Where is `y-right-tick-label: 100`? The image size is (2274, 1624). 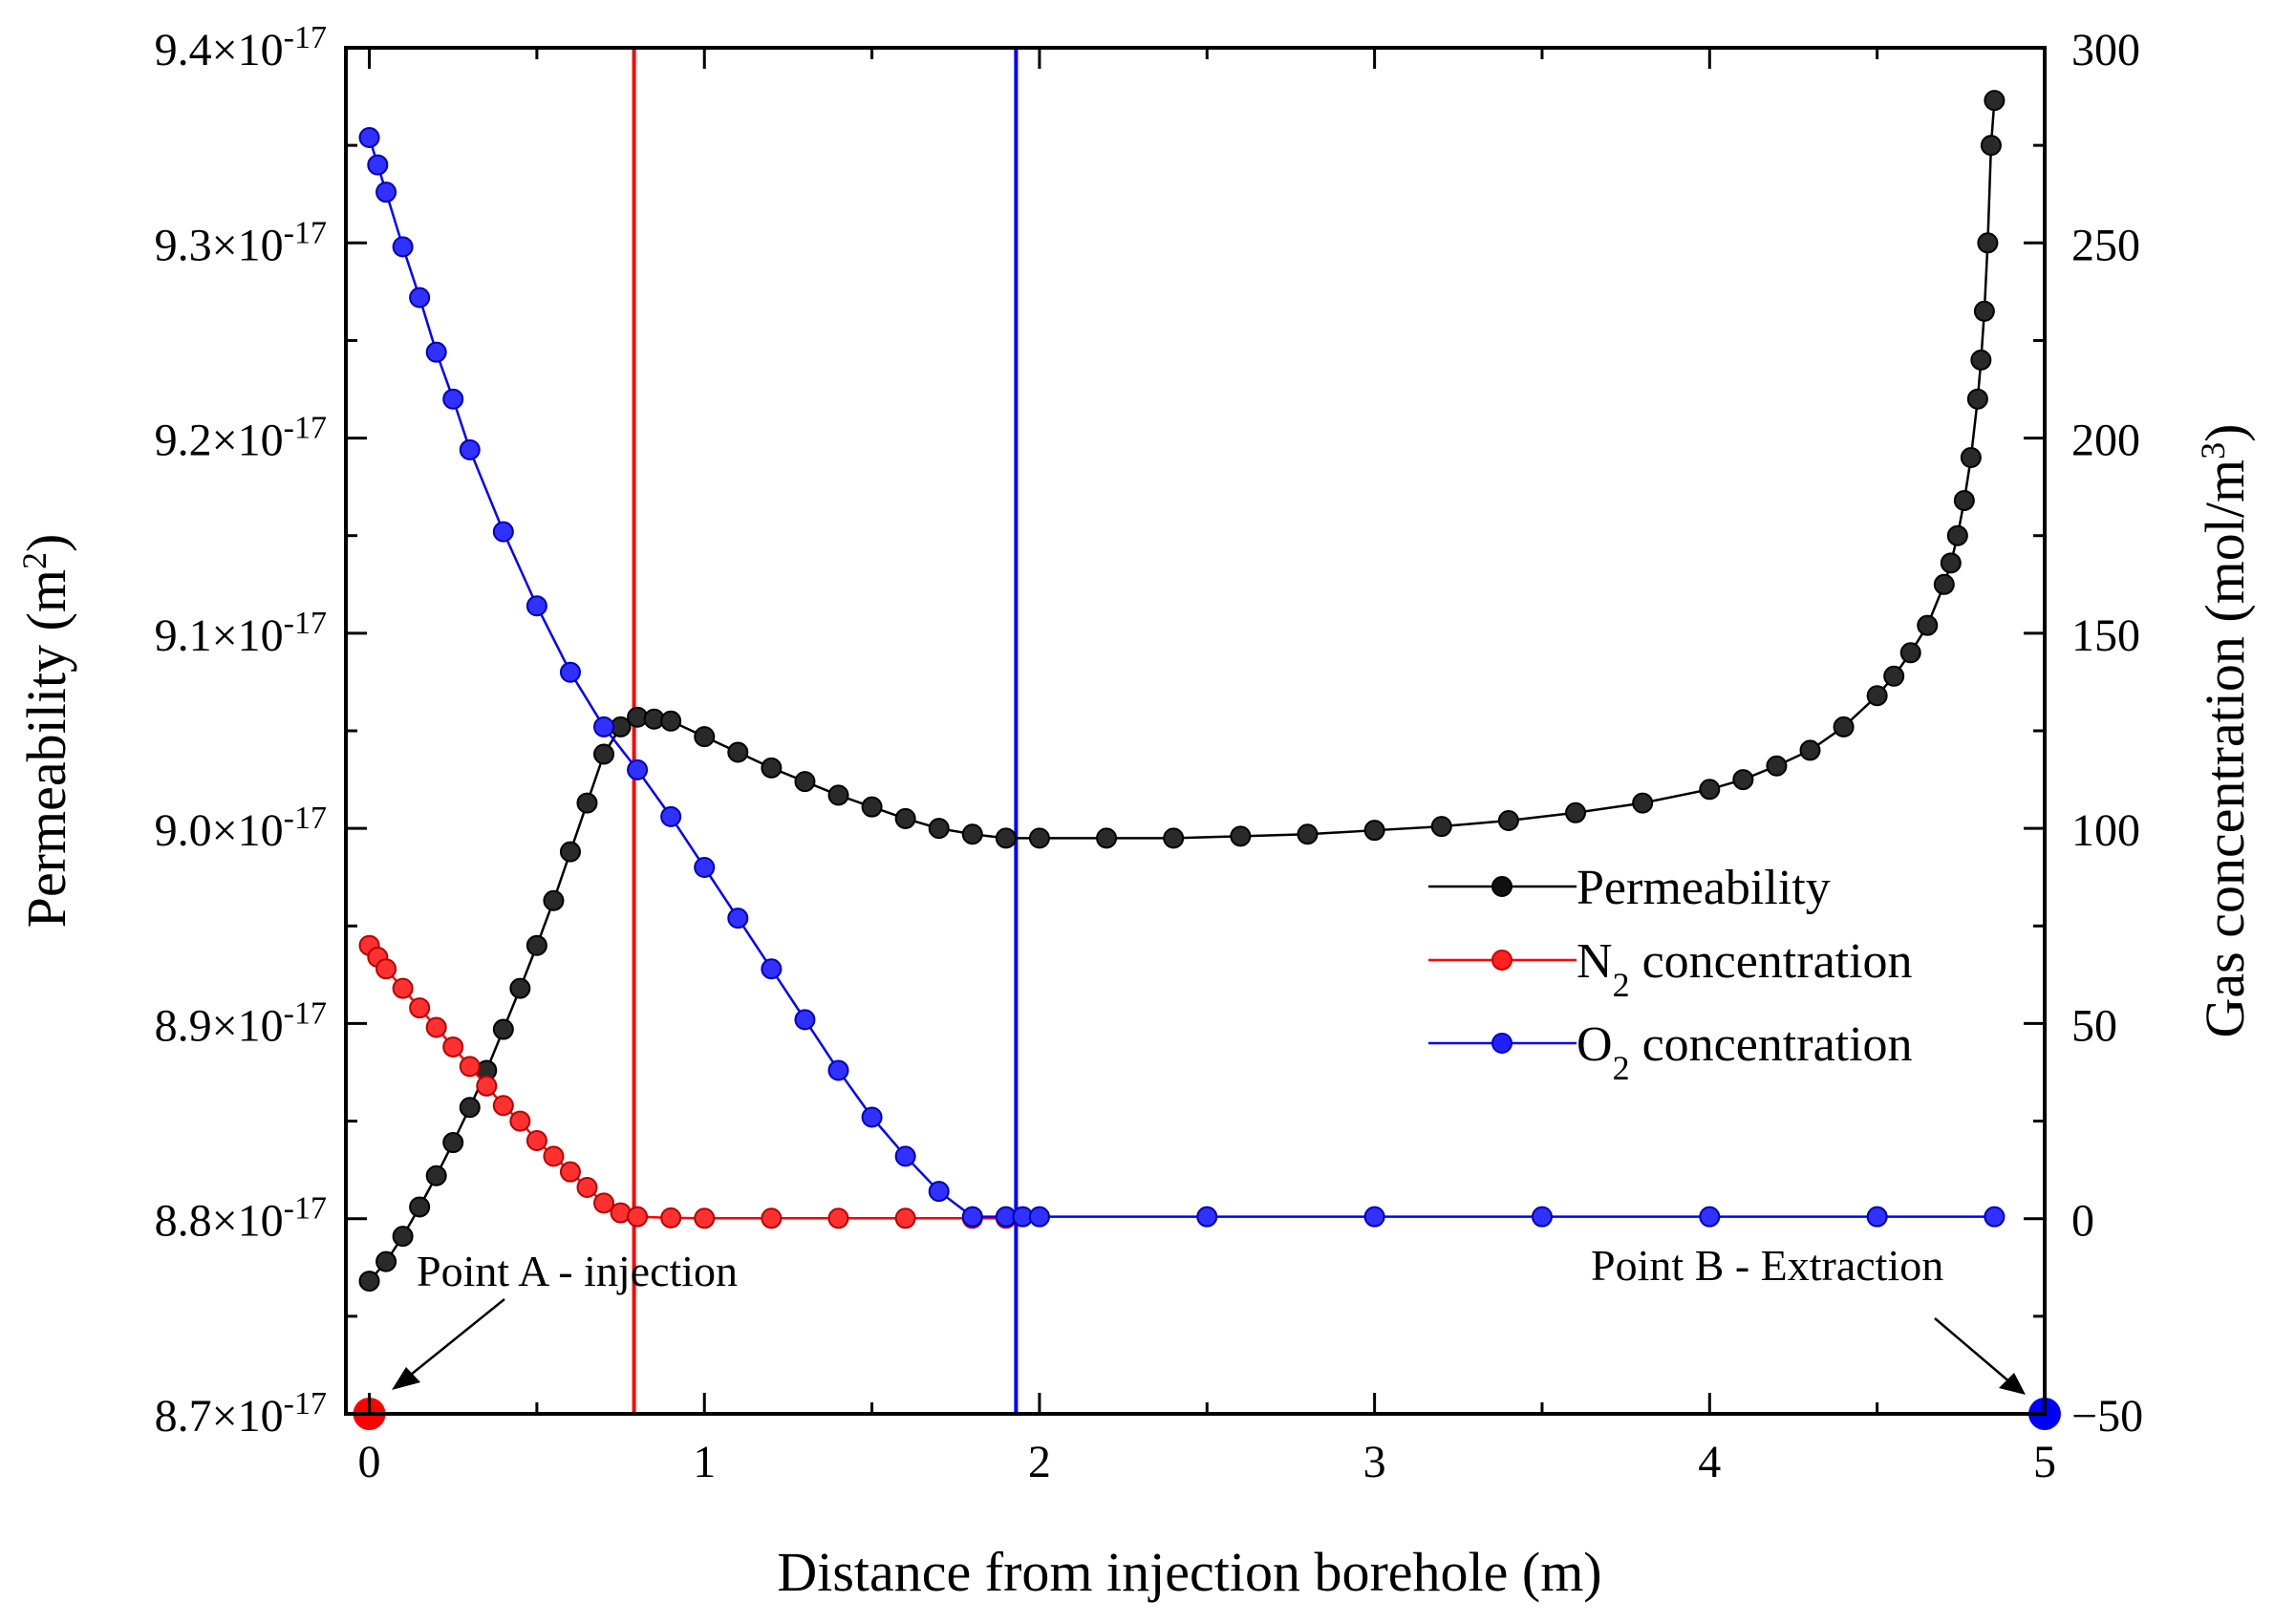
y-right-tick-label: 100 is located at coordinates (2106, 831).